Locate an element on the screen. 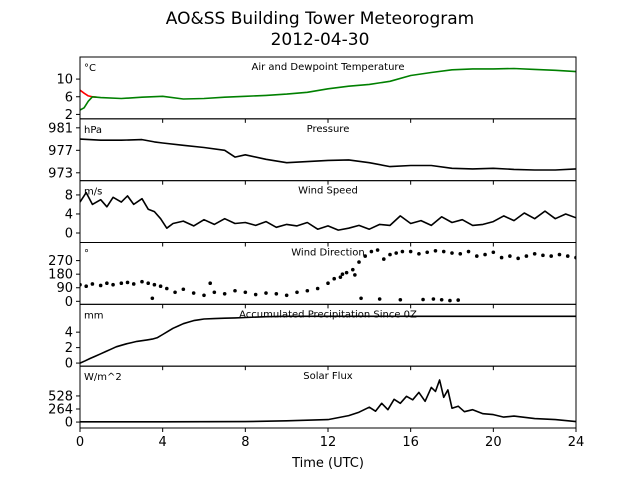  y-tick-label: 528 is located at coordinates (60, 396).